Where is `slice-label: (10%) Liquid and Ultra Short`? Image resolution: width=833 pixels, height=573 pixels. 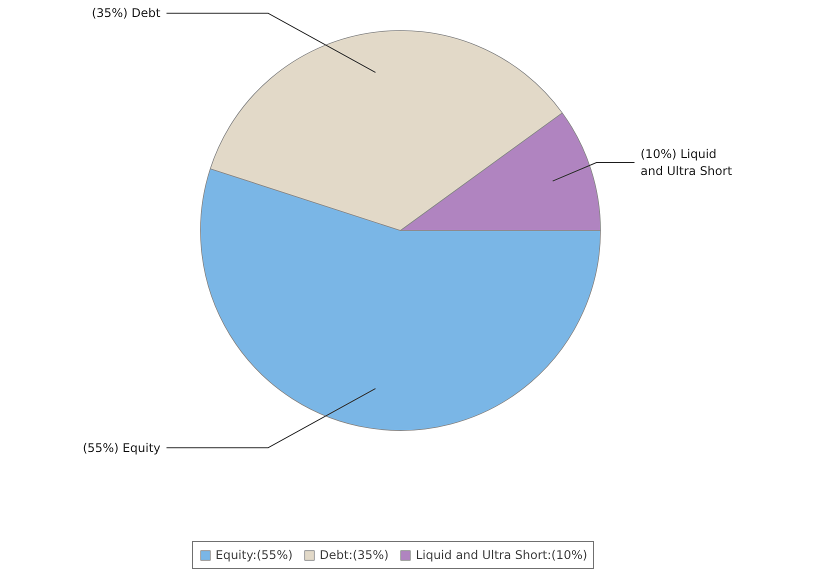 slice-label: (10%) Liquid and Ultra Short is located at coordinates (686, 162).